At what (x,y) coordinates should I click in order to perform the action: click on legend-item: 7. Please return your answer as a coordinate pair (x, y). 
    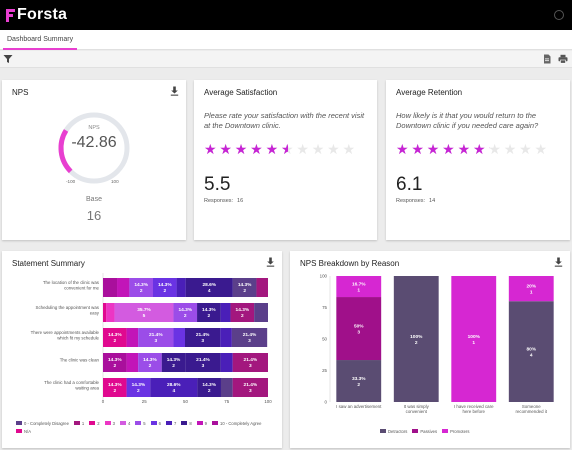
    Looking at the image, I should click on (170, 423).